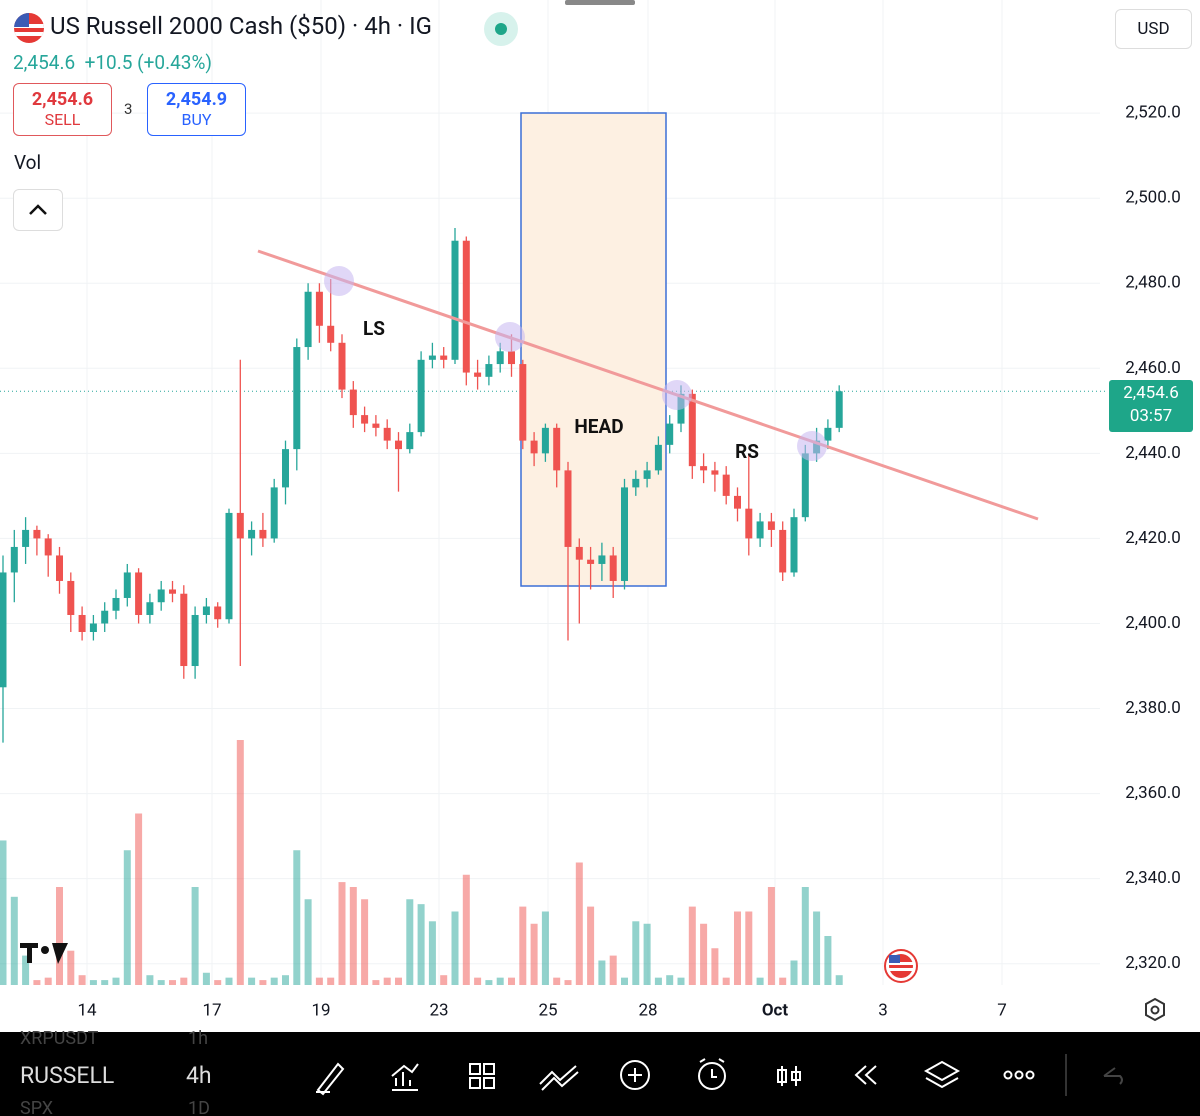 The width and height of the screenshot is (1200, 1116). What do you see at coordinates (37, 1107) in the screenshot?
I see `next-symbol: SPX` at bounding box center [37, 1107].